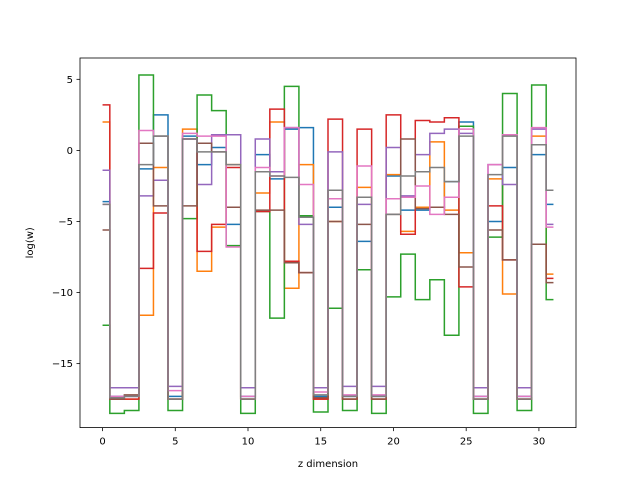 The image size is (640, 480). Describe the element at coordinates (393, 442) in the screenshot. I see `x-tick-label: 20` at that location.